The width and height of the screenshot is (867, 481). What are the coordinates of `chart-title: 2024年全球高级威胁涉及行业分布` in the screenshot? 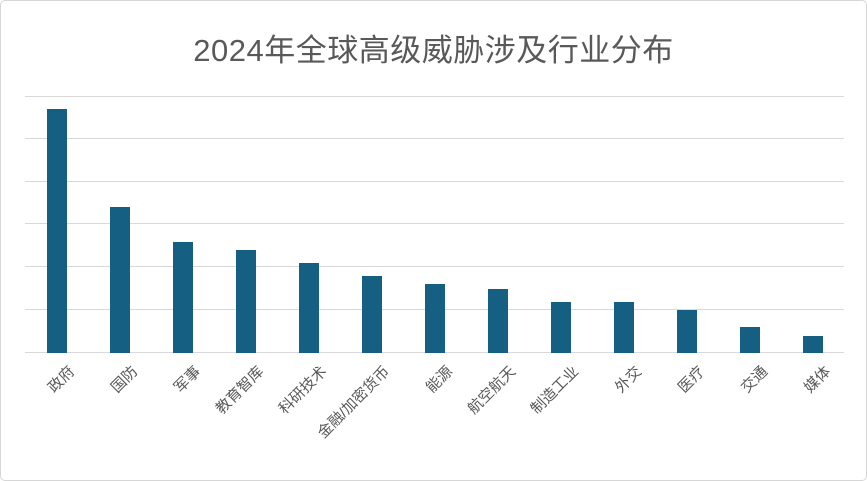 It's located at (433, 50).